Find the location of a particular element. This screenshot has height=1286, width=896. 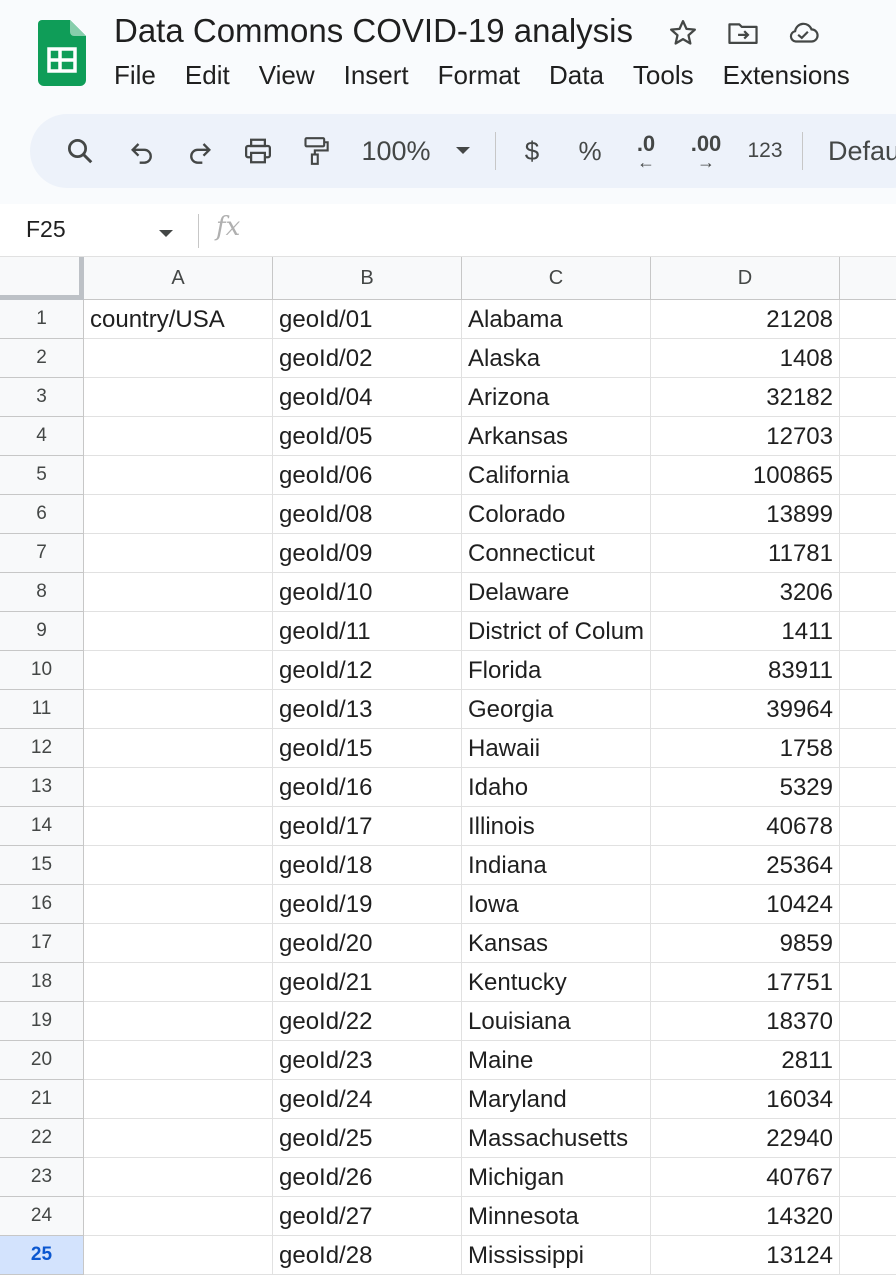

cell-c: Louisiana is located at coordinates (556, 1021).